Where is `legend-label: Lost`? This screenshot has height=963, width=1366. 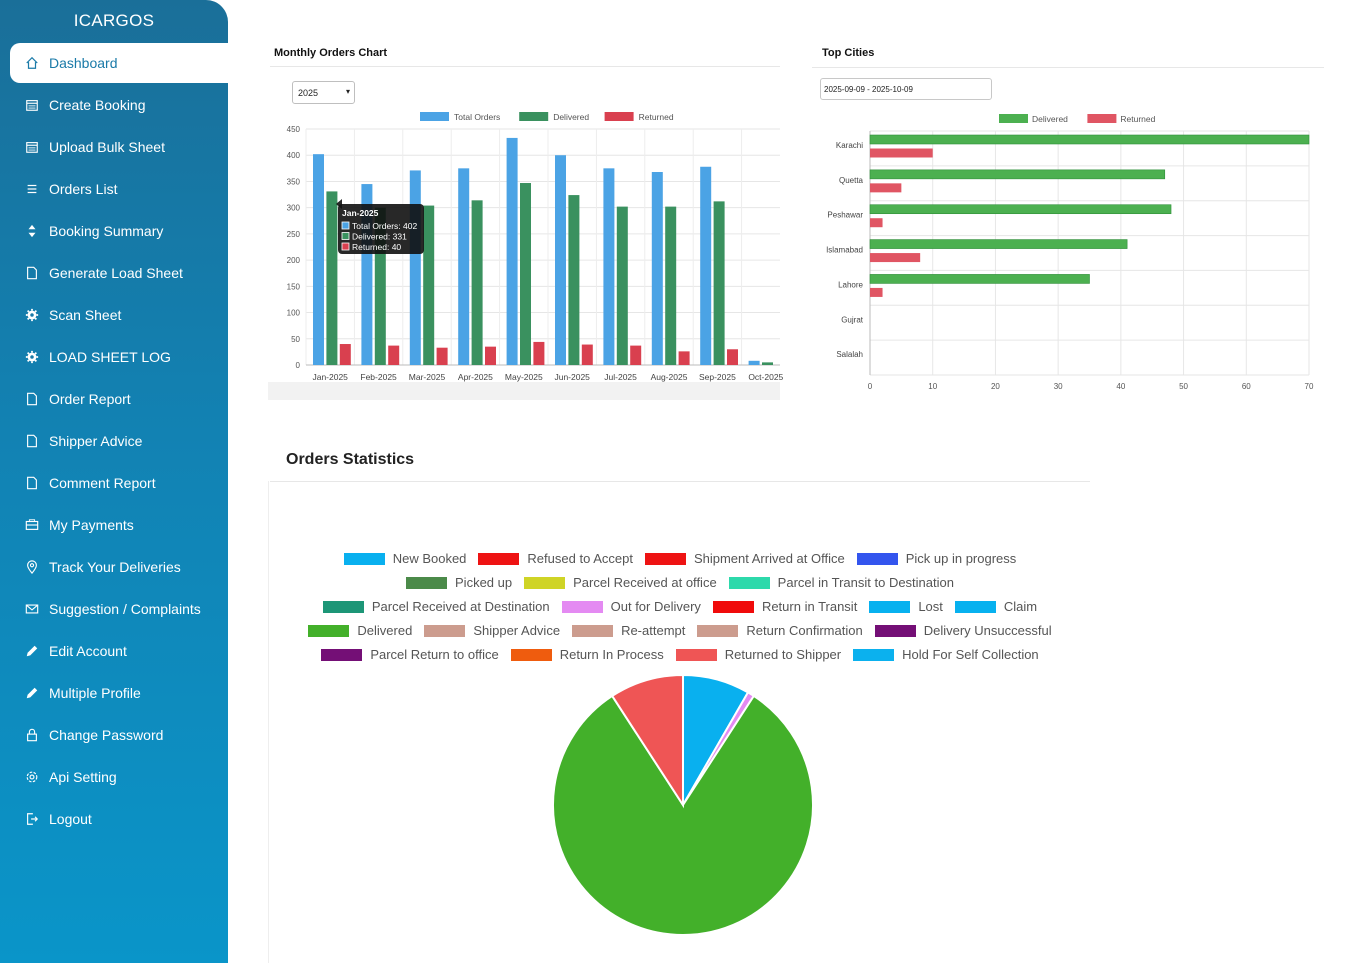 legend-label: Lost is located at coordinates (930, 606).